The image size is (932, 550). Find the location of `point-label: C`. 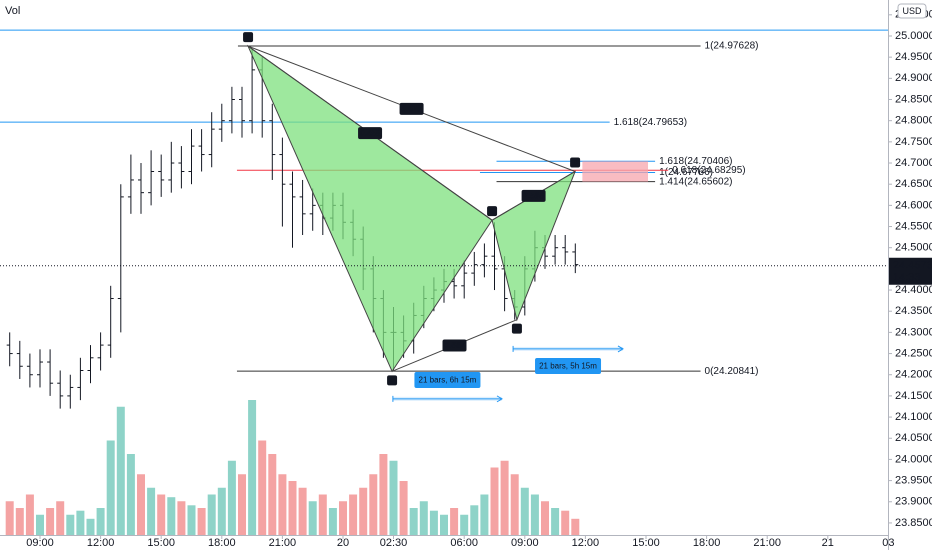

point-label: C is located at coordinates (516, 329).